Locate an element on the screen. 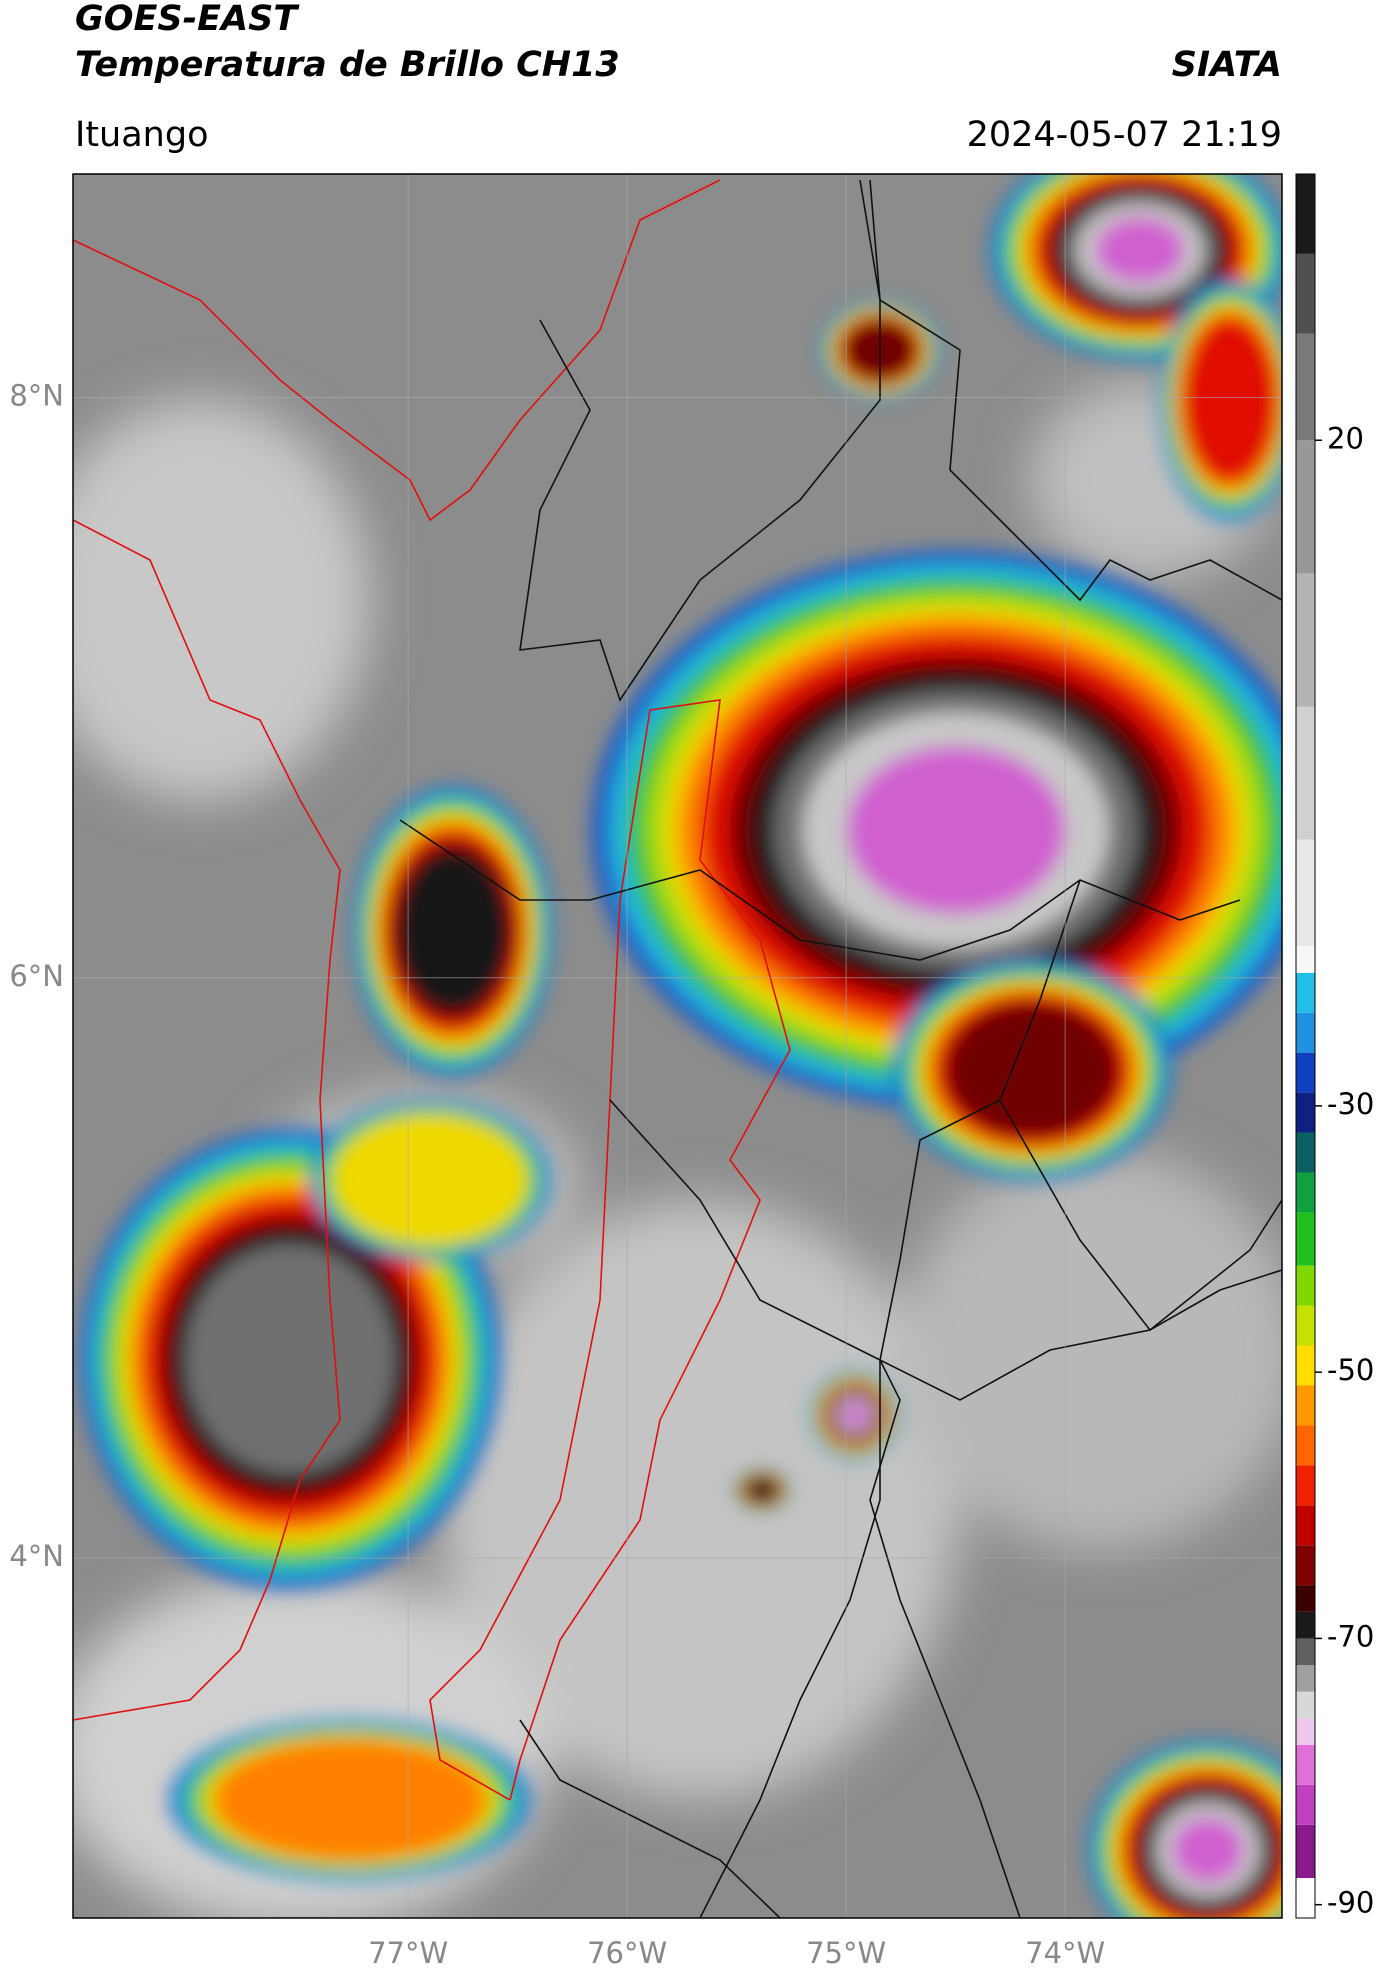  subtitle: Temperatura de Brillo CH13 is located at coordinates (347, 65).